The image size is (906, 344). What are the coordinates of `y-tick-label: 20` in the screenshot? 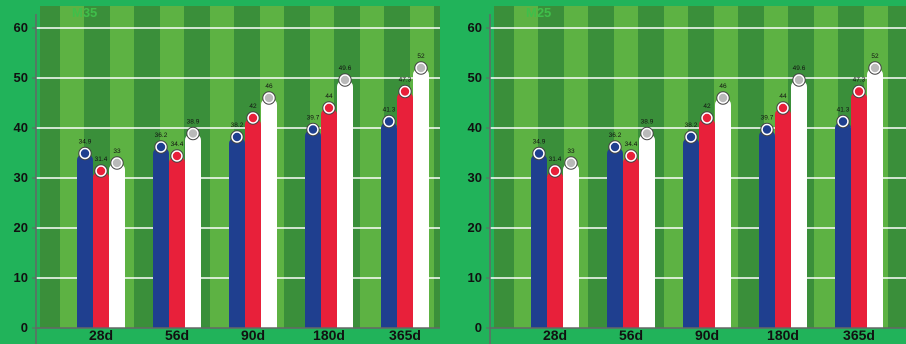 It's located at (21, 227).